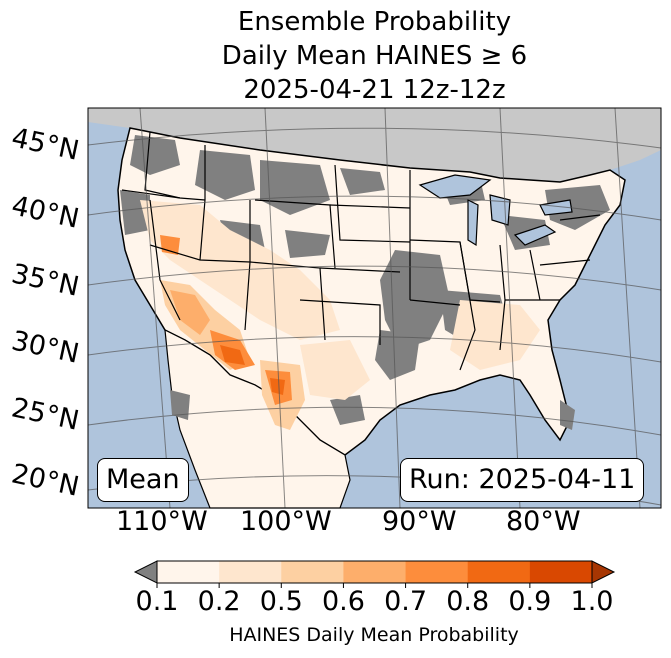 The height and width of the screenshot is (658, 671). What do you see at coordinates (374, 56) in the screenshot?
I see `title-line-2: Daily Mean HAINES ≥ 6` at bounding box center [374, 56].